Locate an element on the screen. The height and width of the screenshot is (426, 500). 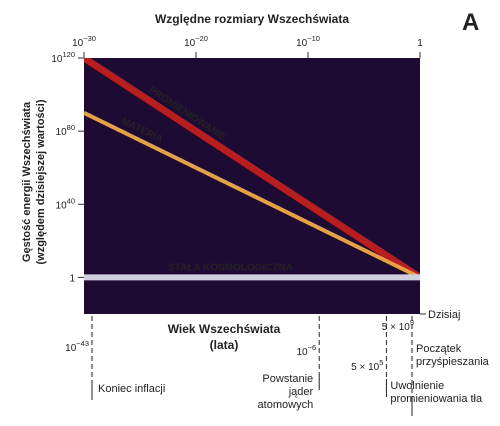
top-axis-tick-label: 1 is located at coordinates (420, 43).